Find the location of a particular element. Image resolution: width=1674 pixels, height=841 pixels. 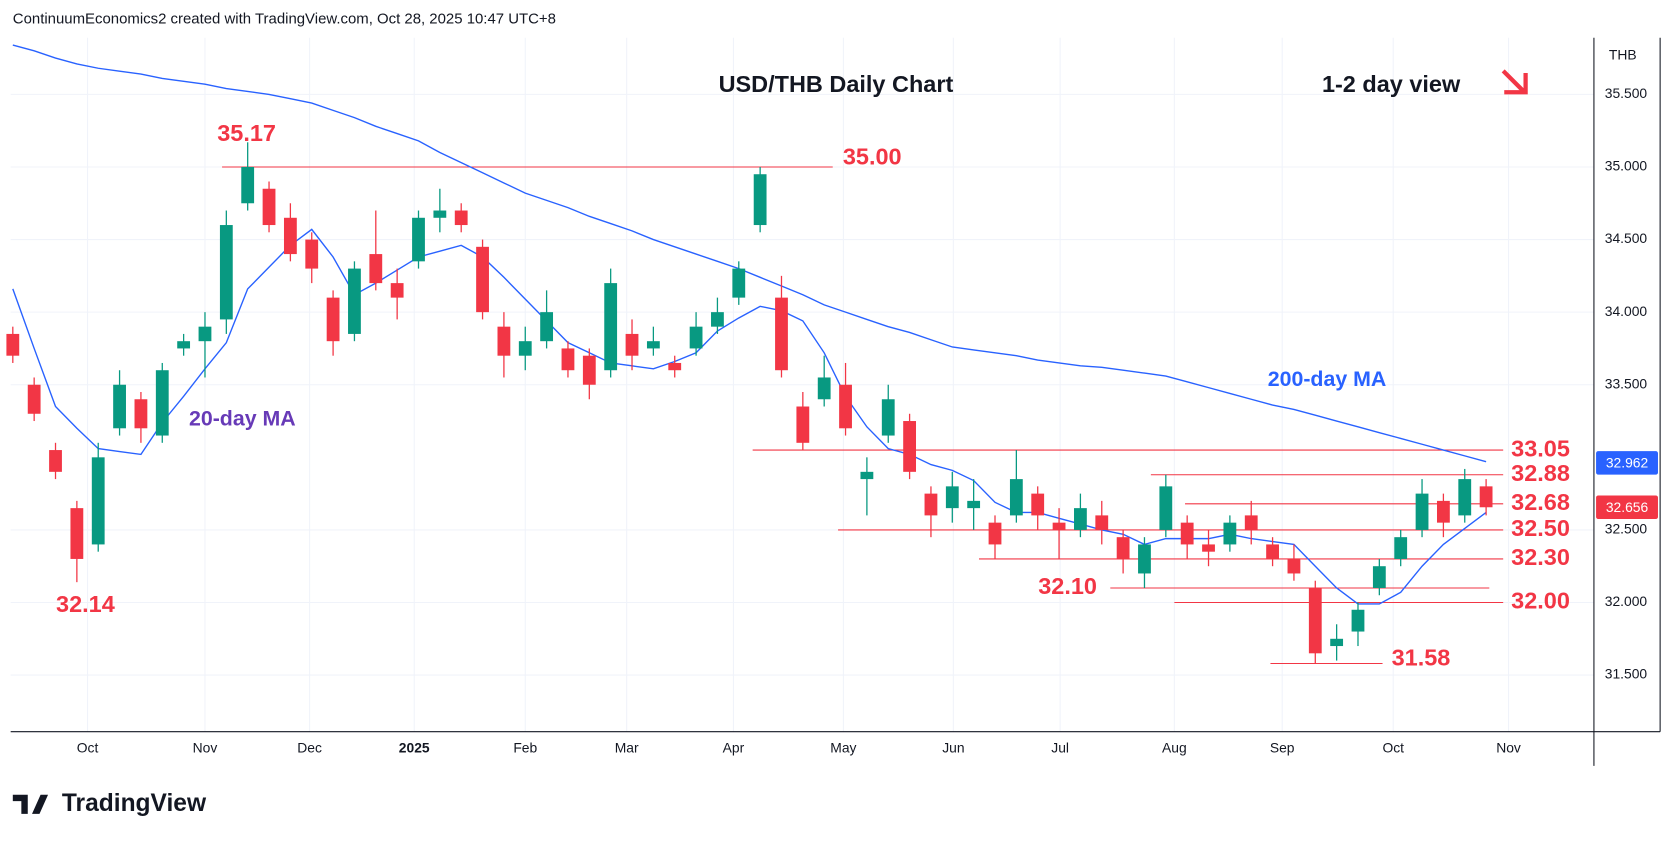

currency: THB is located at coordinates (1623, 55).